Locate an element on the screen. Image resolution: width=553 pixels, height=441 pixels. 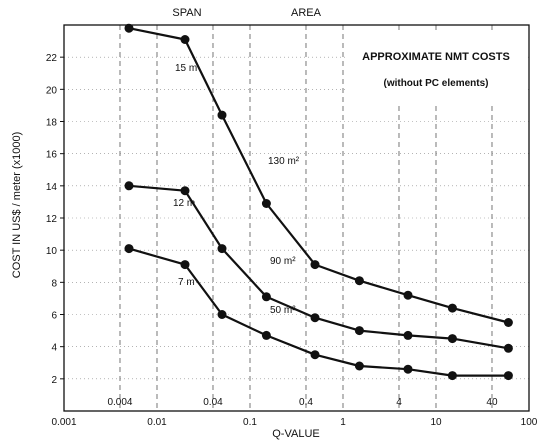
header-span-label: SPAN is located at coordinates (186, 13).